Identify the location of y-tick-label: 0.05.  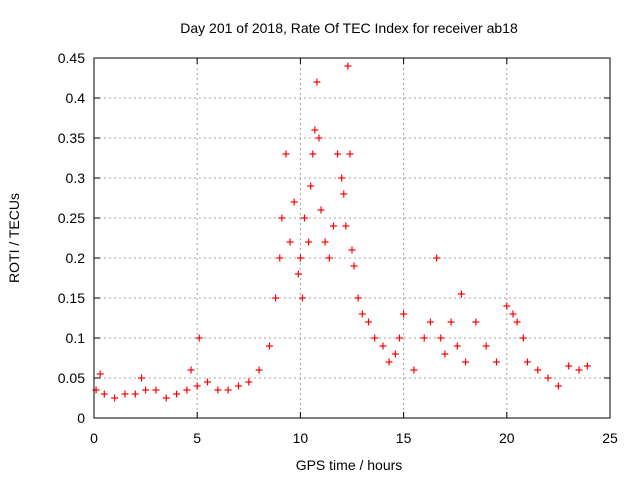
(71, 378).